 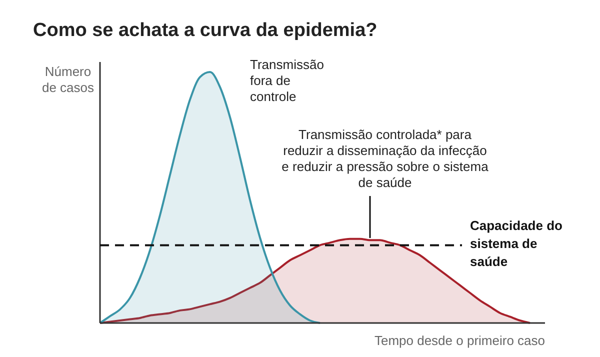 I want to click on ref-line-label: Capacidade do sistema de saúde, so click(x=516, y=244).